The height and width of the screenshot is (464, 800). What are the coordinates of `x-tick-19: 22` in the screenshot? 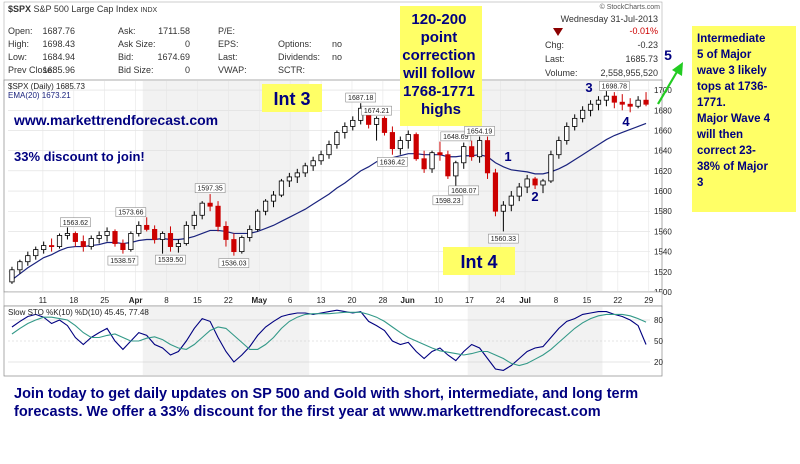 It's located at (617, 300).